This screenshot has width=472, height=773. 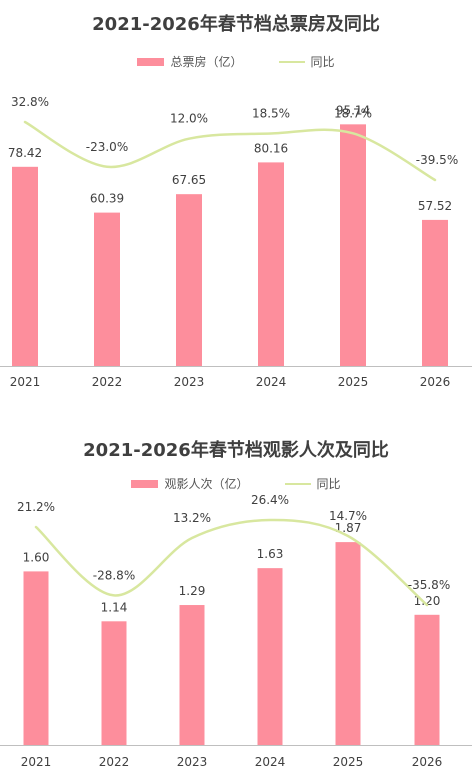 I want to click on chart-title: 2021-2026年春节档观影人次及同比, so click(x=236, y=450).